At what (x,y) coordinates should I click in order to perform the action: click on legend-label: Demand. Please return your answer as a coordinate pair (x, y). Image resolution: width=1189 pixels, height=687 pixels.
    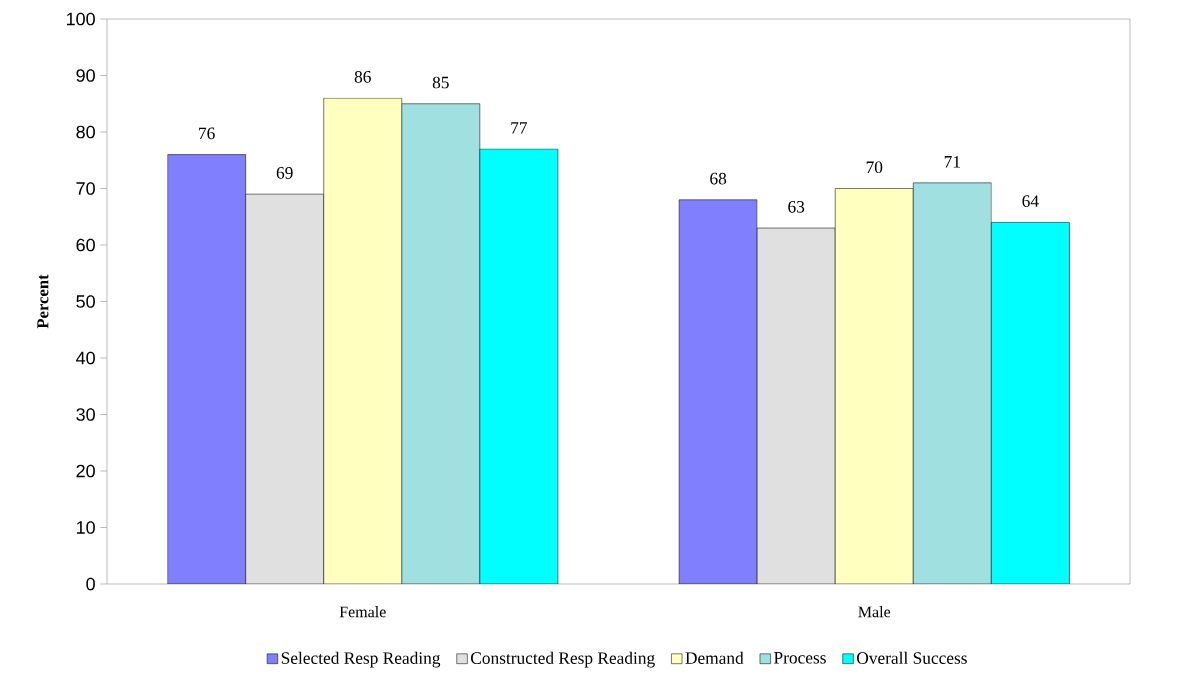
    Looking at the image, I should click on (714, 657).